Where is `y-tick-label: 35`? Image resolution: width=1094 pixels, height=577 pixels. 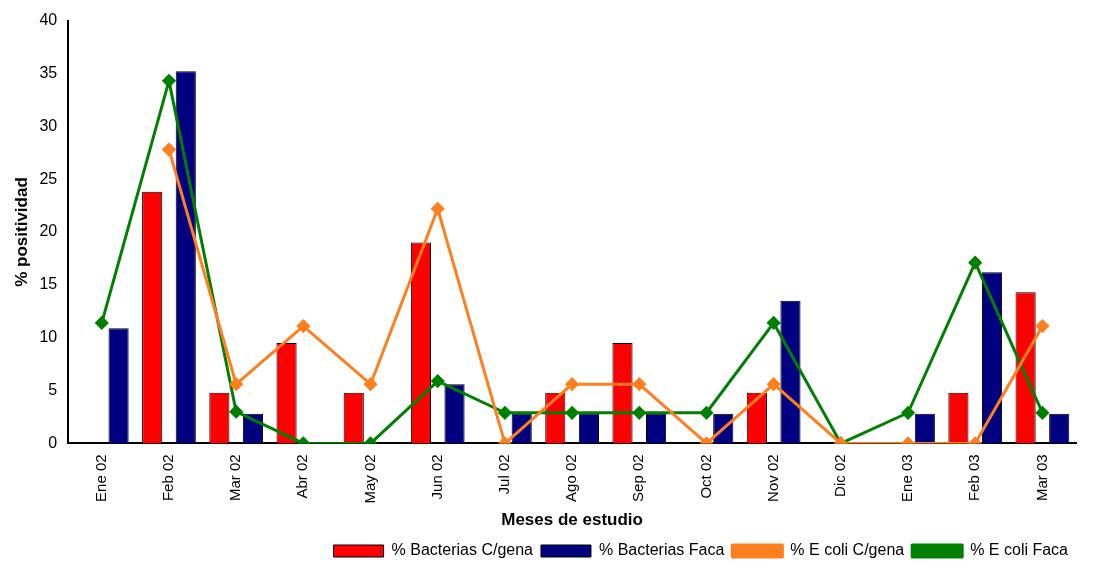
y-tick-label: 35 is located at coordinates (48, 72).